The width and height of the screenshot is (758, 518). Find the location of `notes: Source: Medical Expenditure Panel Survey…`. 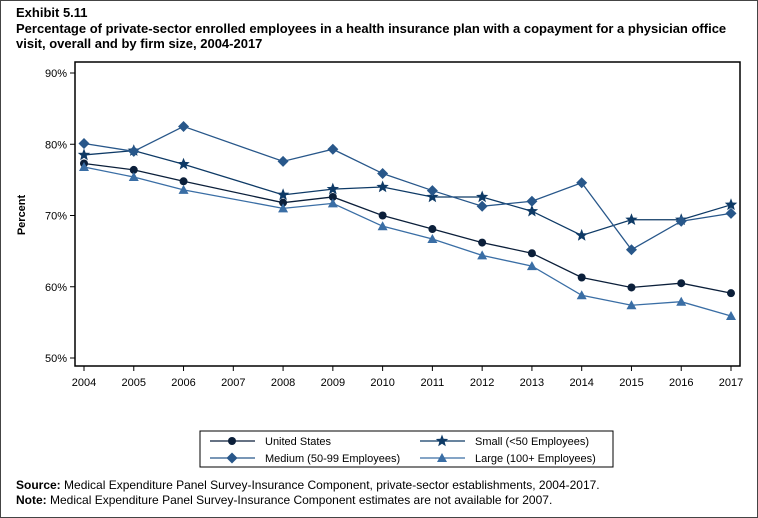

notes: Source: Medical Expenditure Panel Survey… is located at coordinates (308, 493).